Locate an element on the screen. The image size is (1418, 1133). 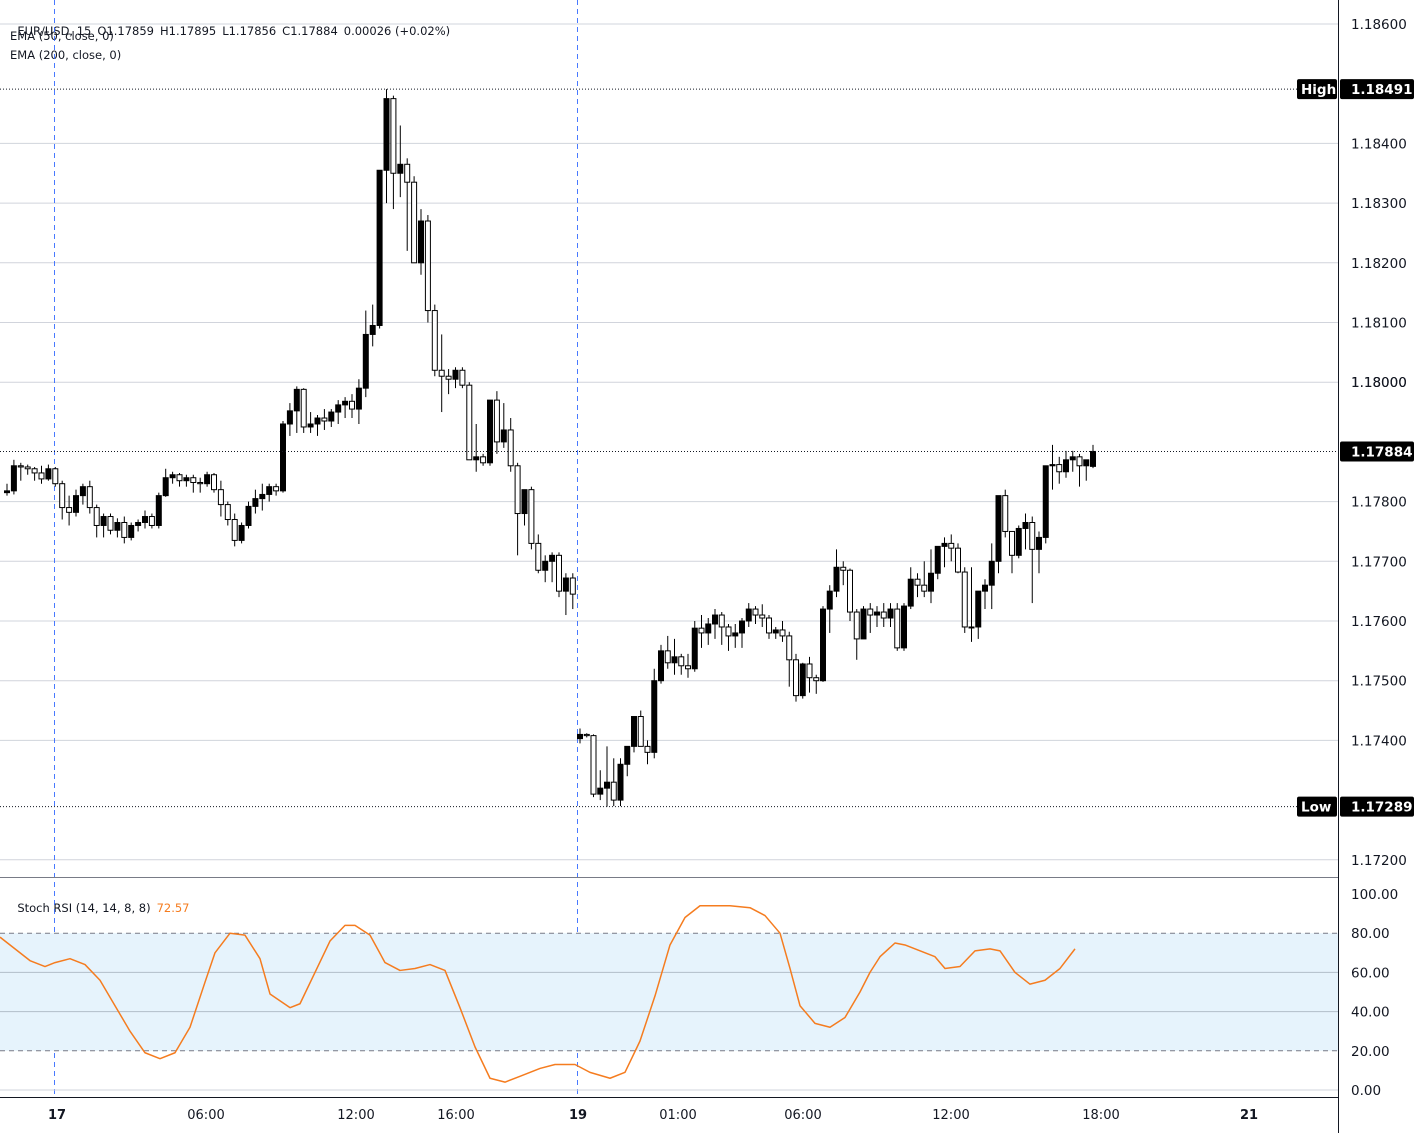
svg-text: 1.17600 is located at coordinates (1379, 622).